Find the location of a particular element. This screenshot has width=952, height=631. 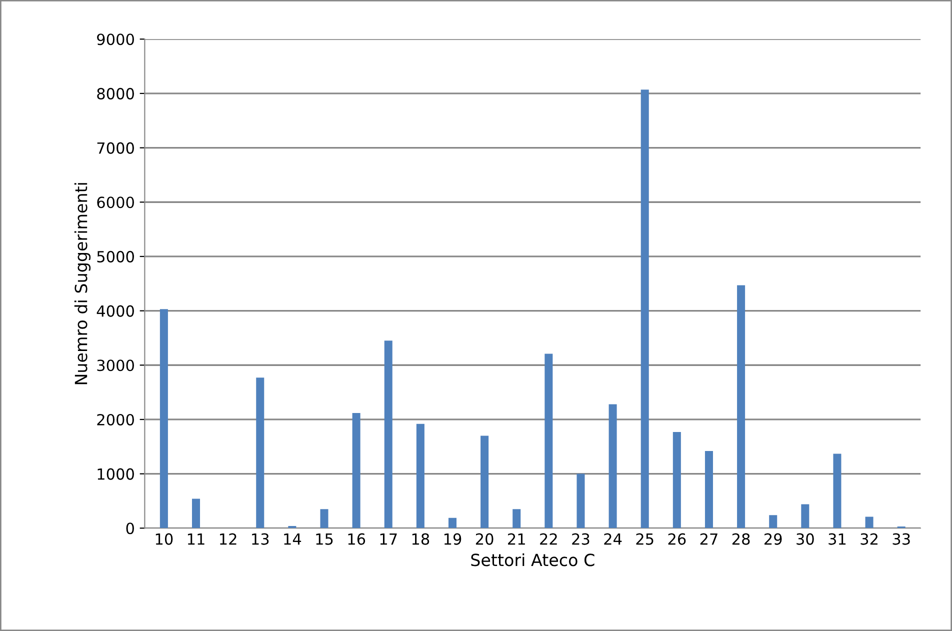

x-tick-label: 11 is located at coordinates (196, 539).